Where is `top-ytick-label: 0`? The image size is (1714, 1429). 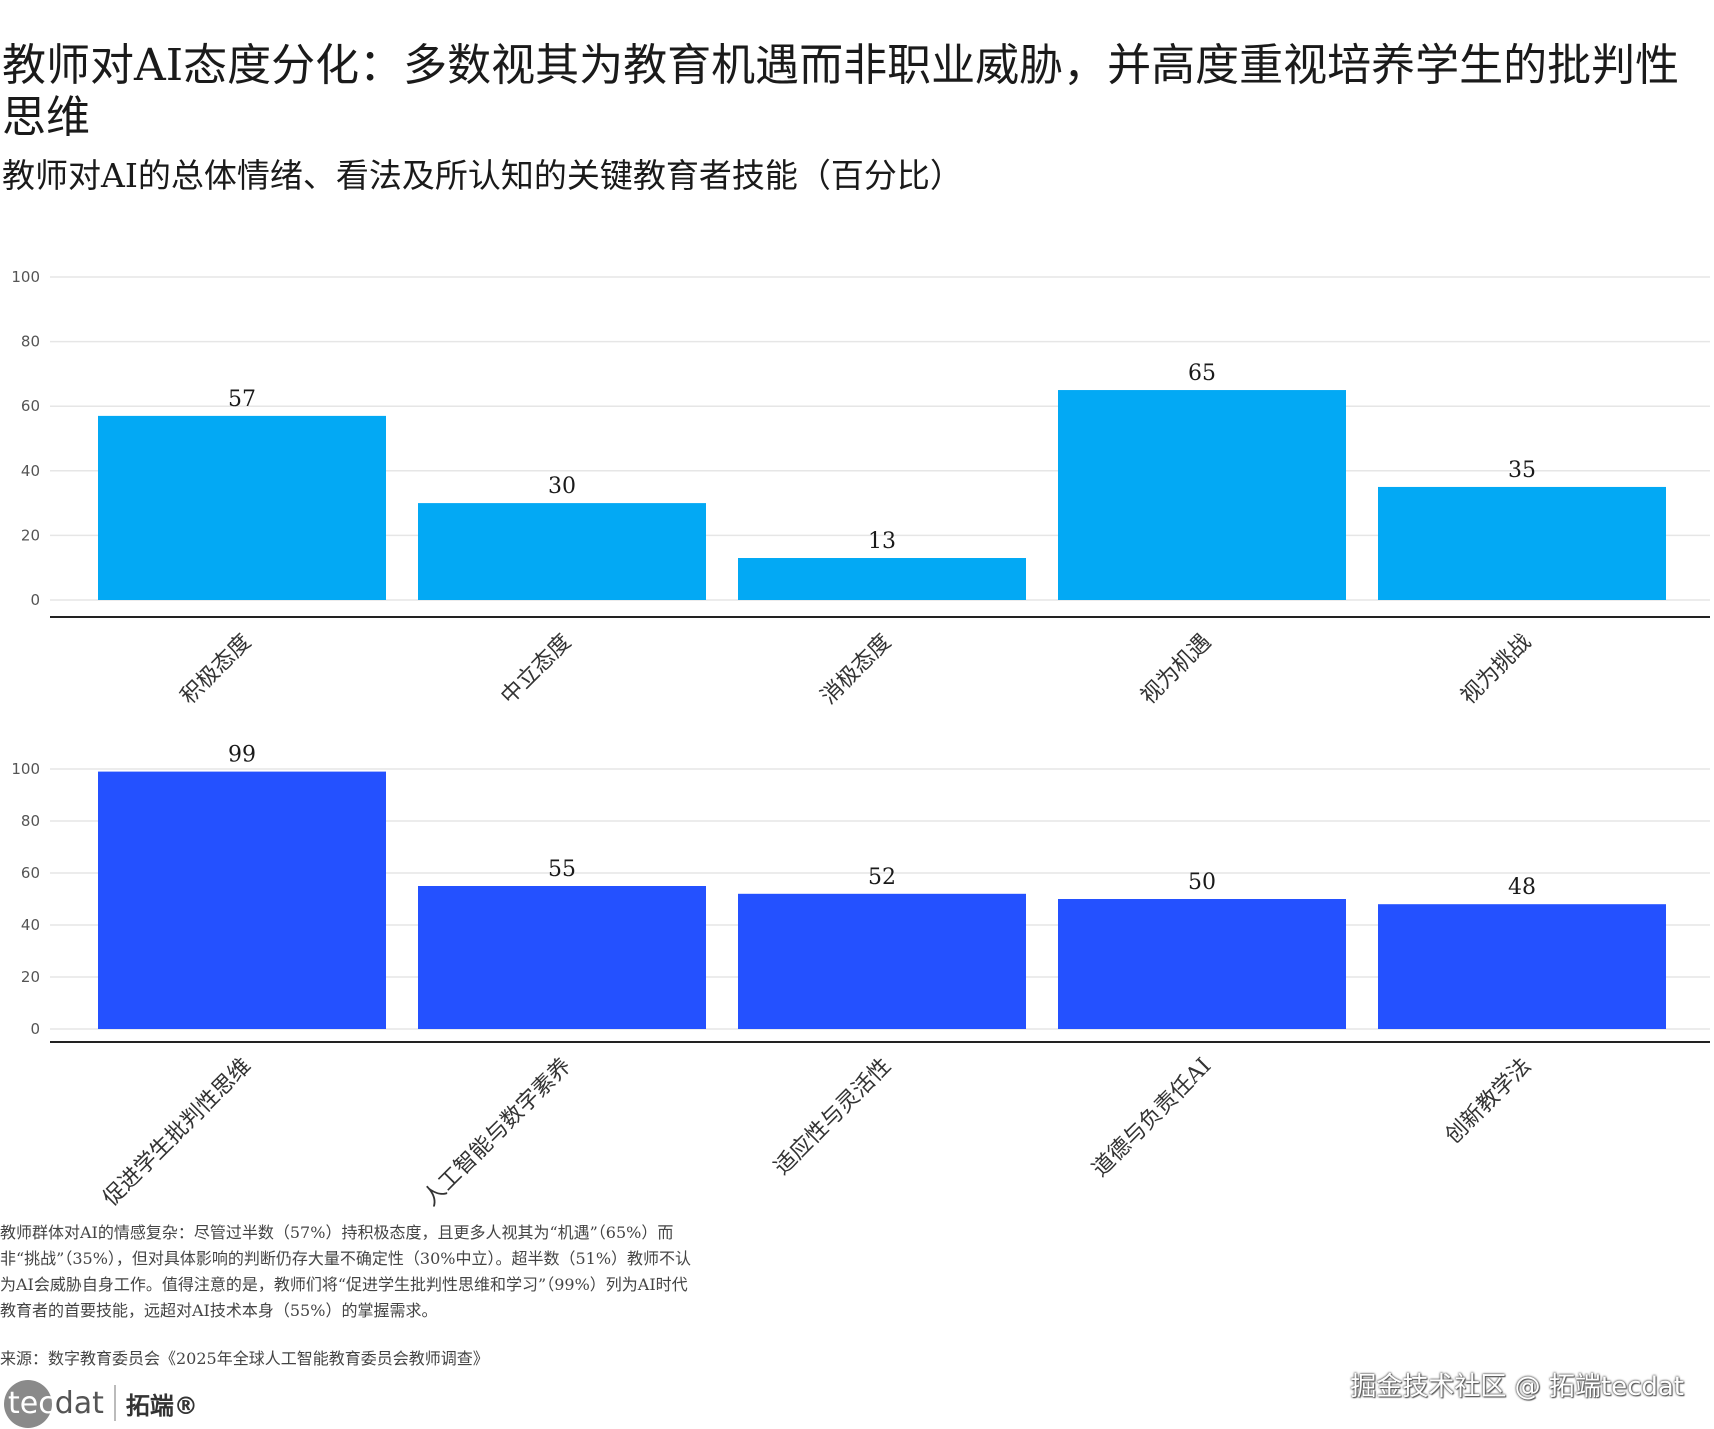 top-ytick-label: 0 is located at coordinates (35, 600).